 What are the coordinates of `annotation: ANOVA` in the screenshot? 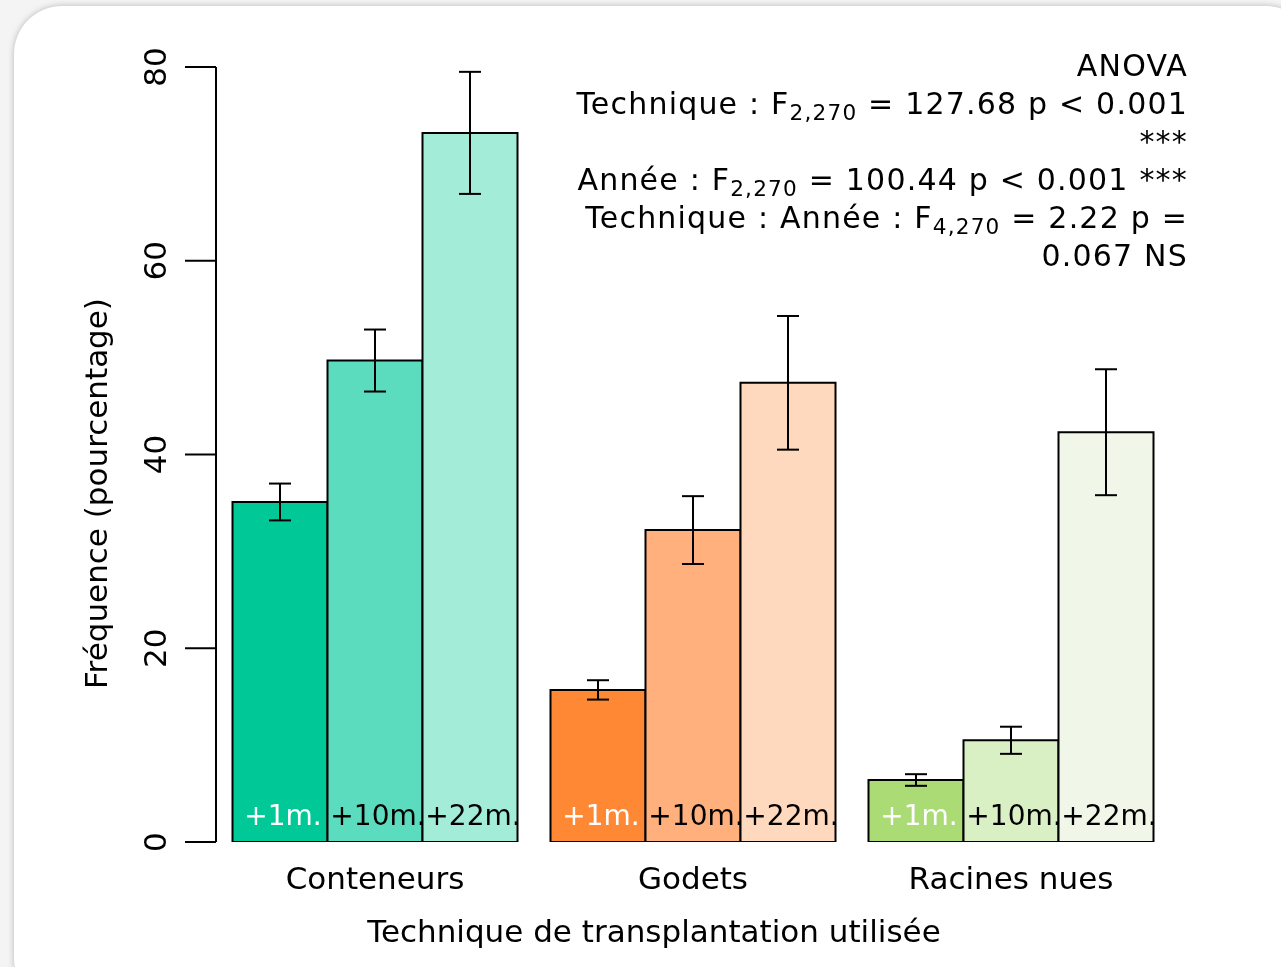 It's located at (1131, 66).